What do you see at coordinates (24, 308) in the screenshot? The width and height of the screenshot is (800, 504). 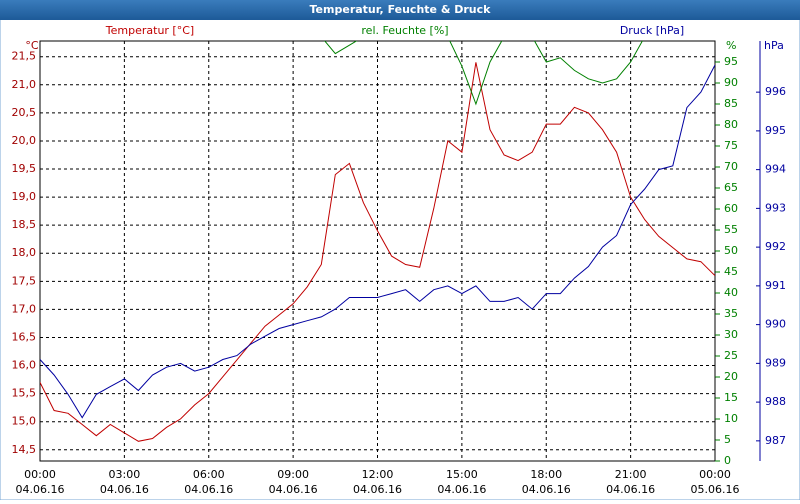 I see `y-tick-label: 17,0` at bounding box center [24, 308].